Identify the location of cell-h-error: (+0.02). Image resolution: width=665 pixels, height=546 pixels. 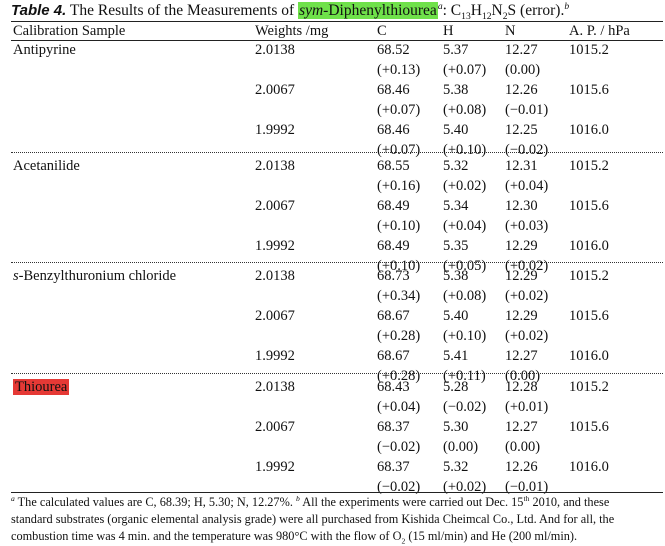
(465, 186).